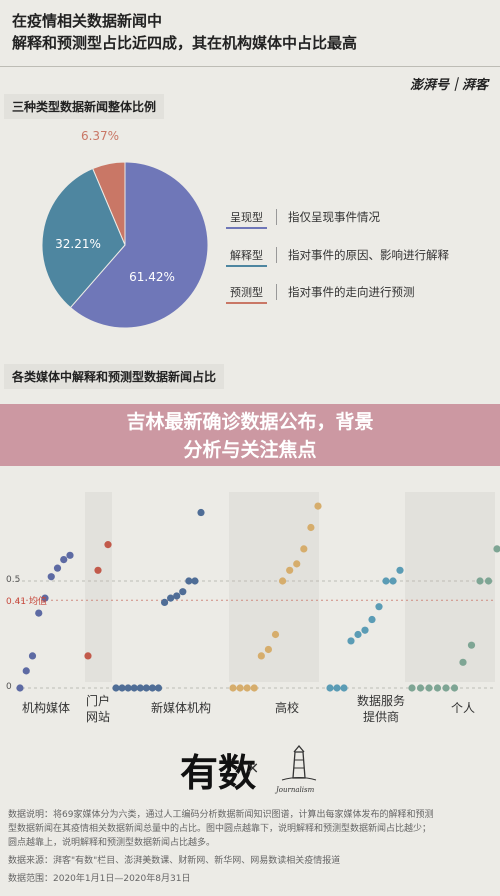 The height and width of the screenshot is (896, 500). I want to click on journalism-logo: Journalism, so click(295, 790).